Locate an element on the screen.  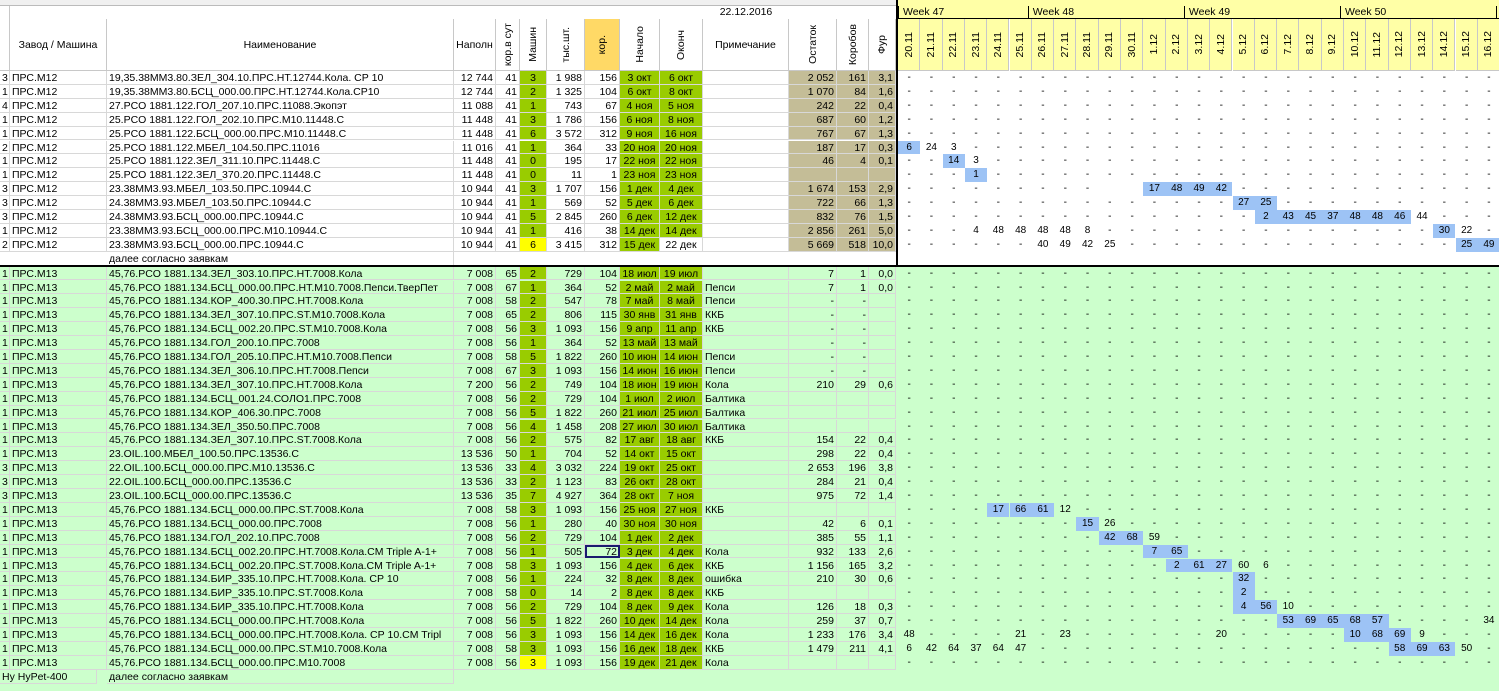
gantt-value: 24 is located at coordinates (931, 147).